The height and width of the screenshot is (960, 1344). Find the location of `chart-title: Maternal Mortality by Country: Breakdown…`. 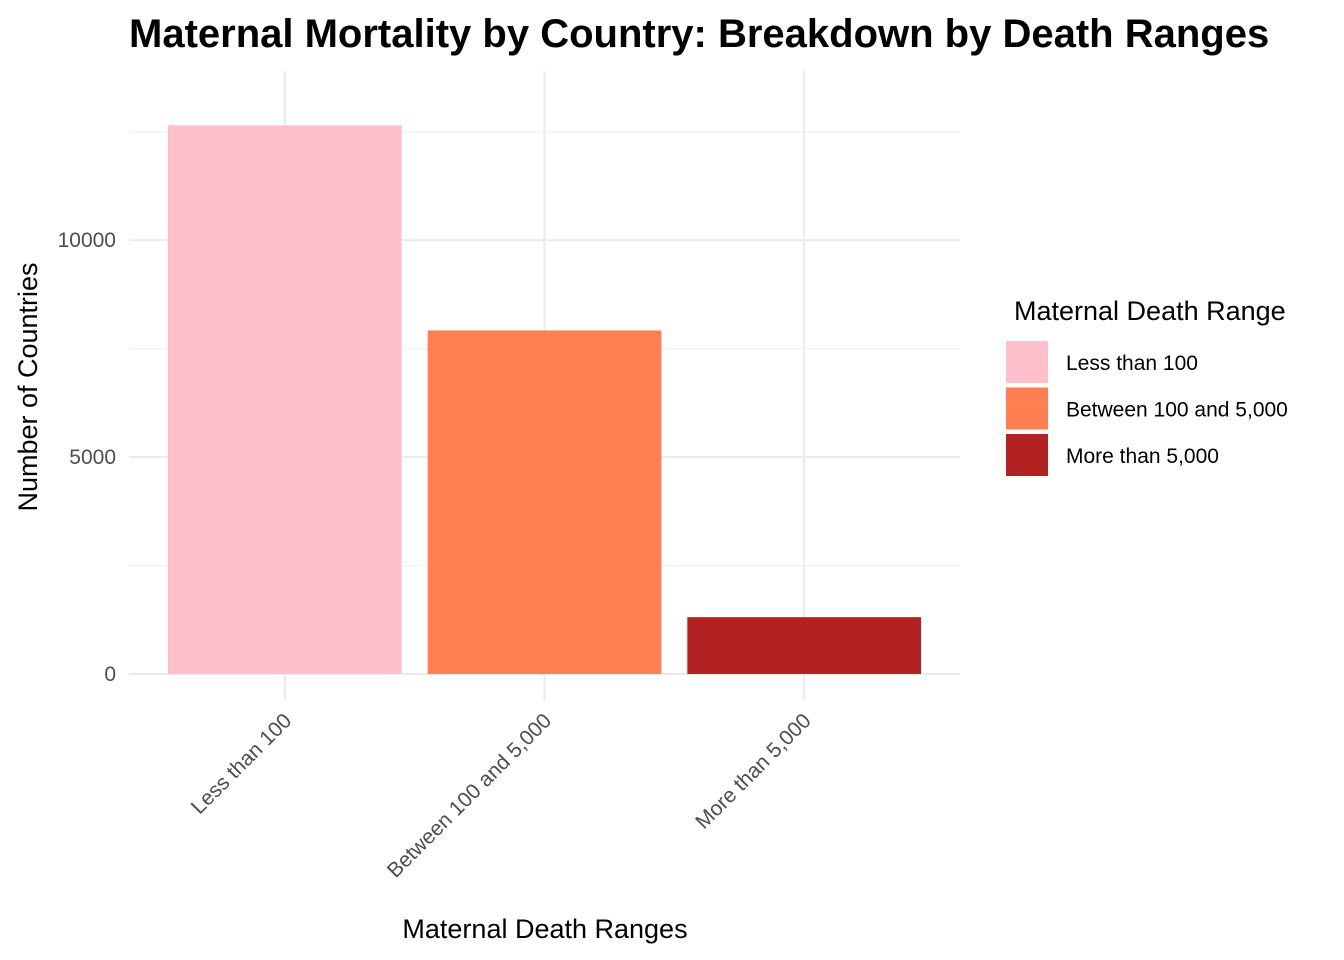

chart-title: Maternal Mortality by Country: Breakdown… is located at coordinates (699, 34).